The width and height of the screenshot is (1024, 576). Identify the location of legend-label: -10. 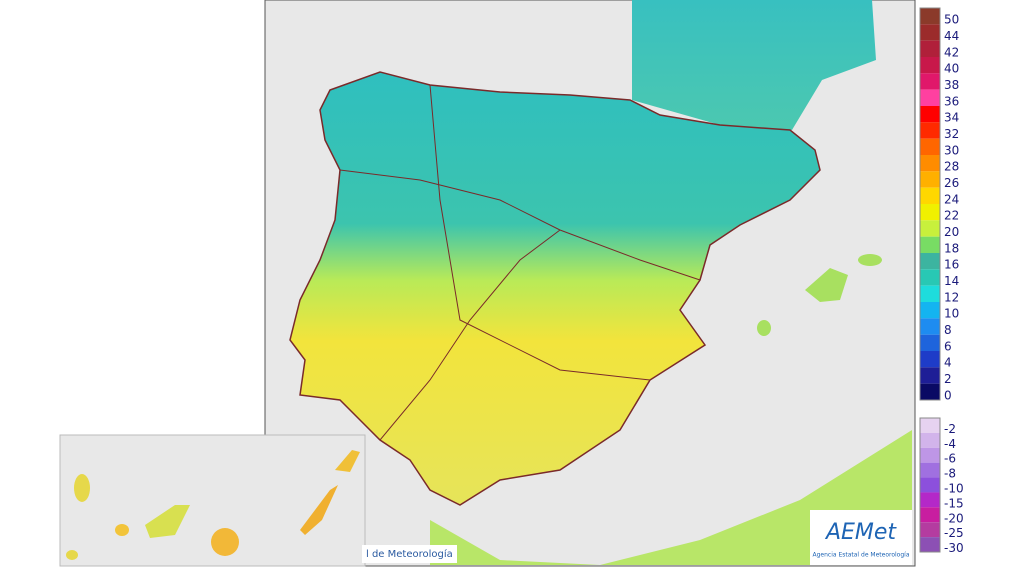
(954, 489).